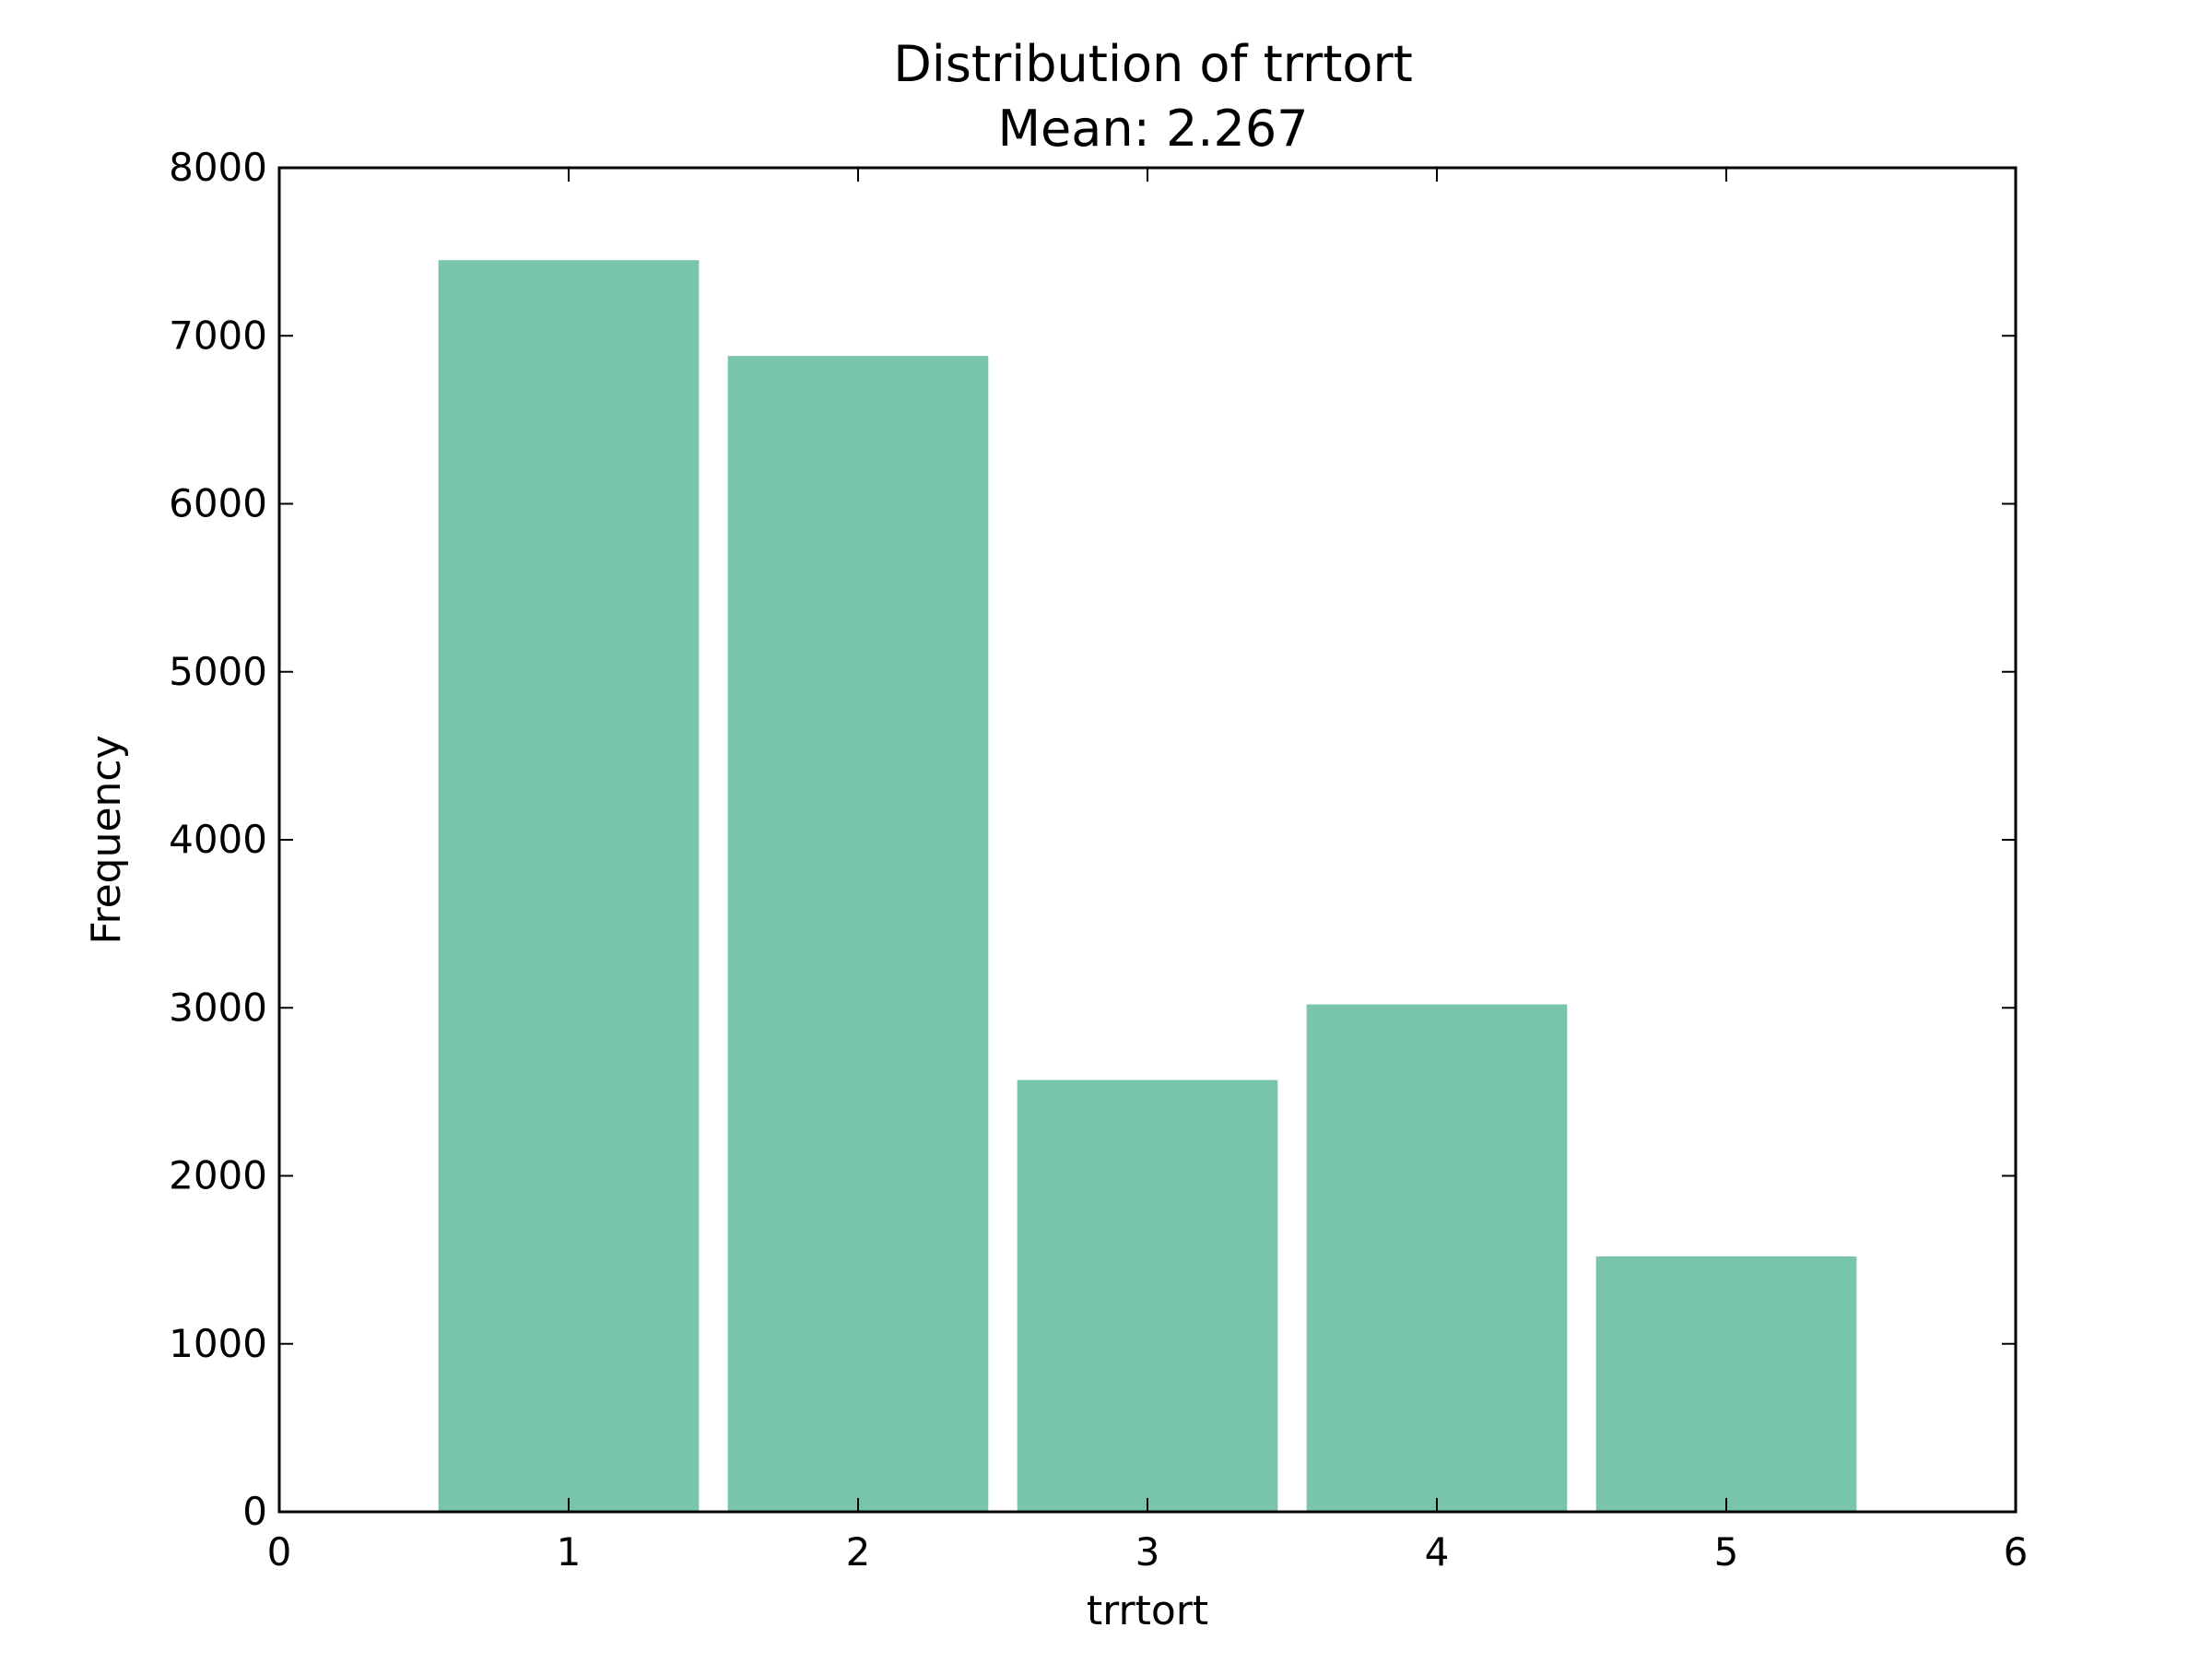 This screenshot has height=1663, width=2212. Describe the element at coordinates (1152, 129) in the screenshot. I see `chart-subtitle: Mean: 2.267` at that location.